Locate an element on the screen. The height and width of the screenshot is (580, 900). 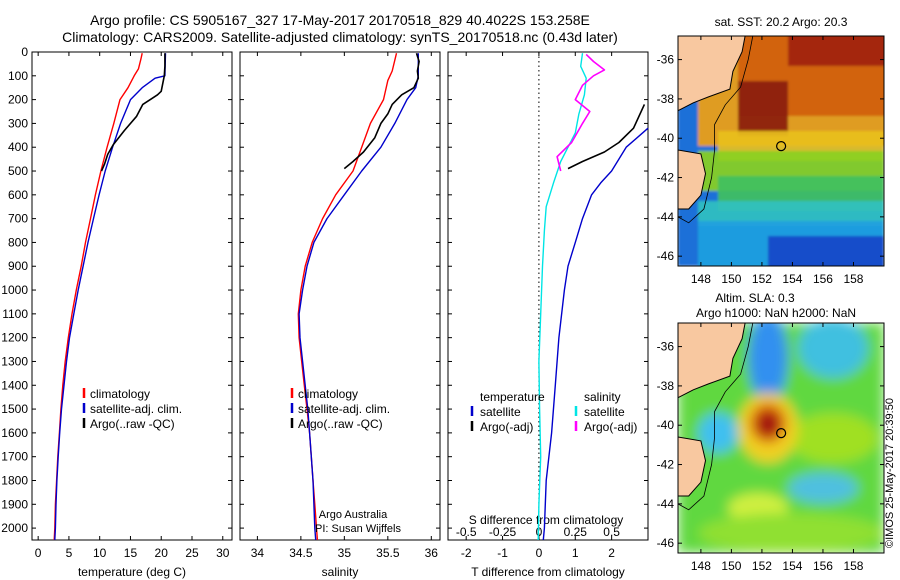
x-tick-label: 2 is located at coordinates (611, 553).